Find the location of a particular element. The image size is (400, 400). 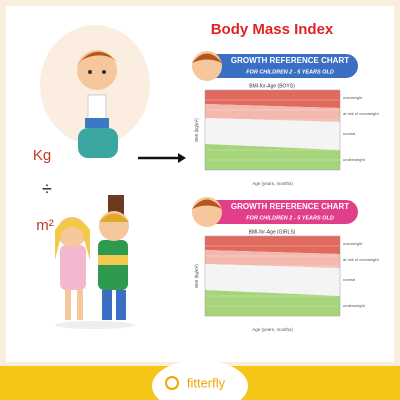

kids-illustration is located at coordinates (95, 262).